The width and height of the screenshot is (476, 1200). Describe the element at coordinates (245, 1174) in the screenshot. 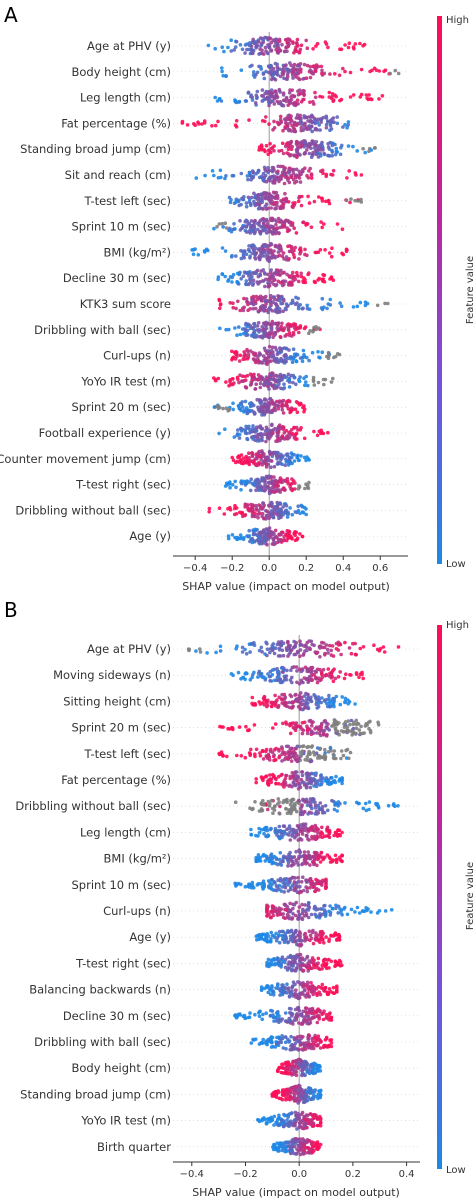

I see `x-tick-label: −0.2` at that location.